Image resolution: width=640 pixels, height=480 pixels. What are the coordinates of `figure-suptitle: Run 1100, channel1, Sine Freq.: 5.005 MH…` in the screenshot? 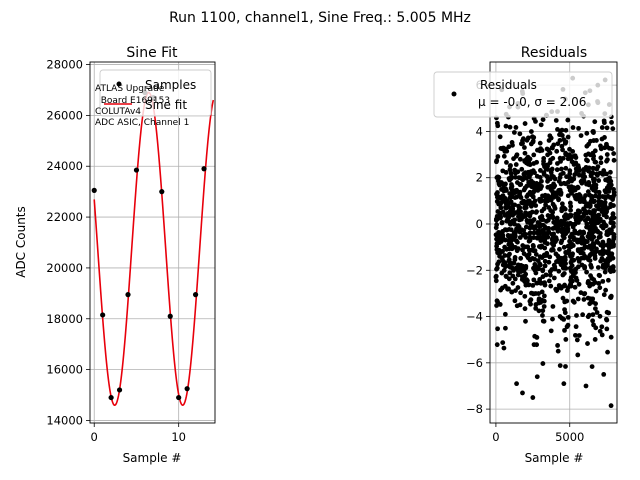 It's located at (320, 18).